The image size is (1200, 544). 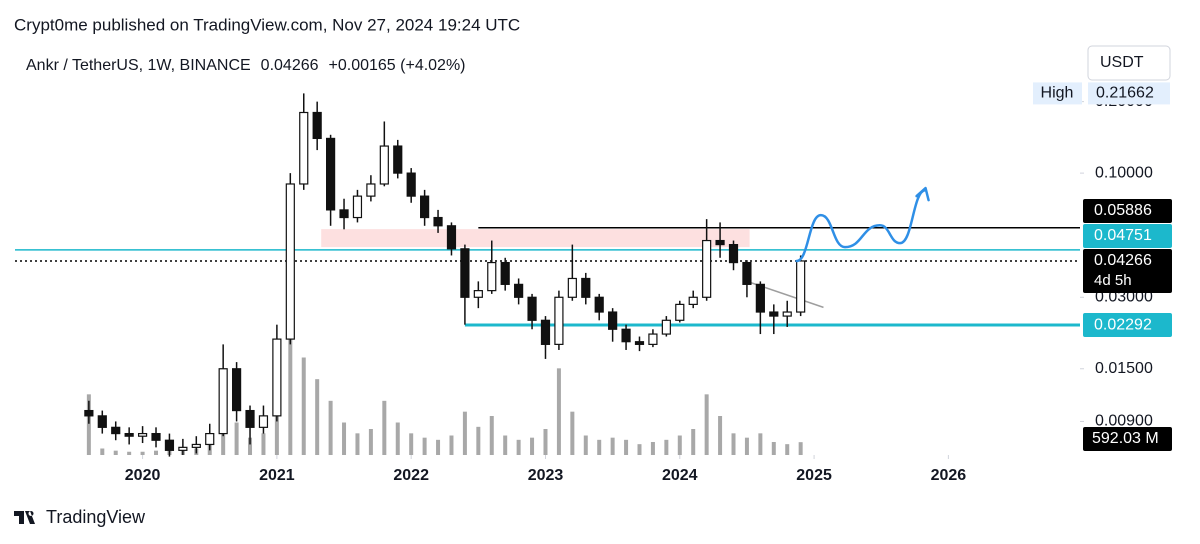 I want to click on last-price: 0.04266, so click(x=290, y=65).